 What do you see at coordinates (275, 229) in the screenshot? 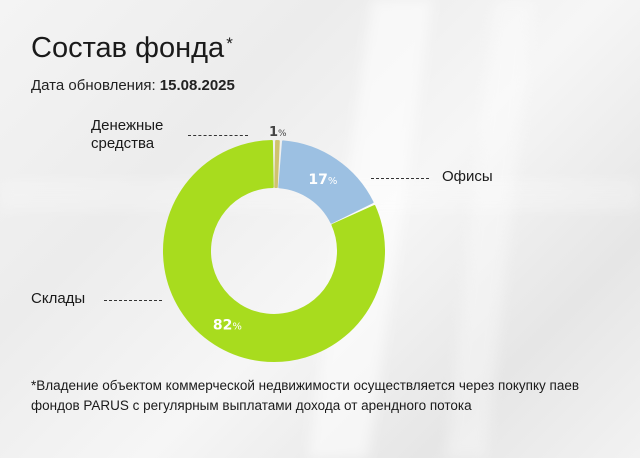
I see `donut-value-labels: 1% 17% 82%` at bounding box center [275, 229].